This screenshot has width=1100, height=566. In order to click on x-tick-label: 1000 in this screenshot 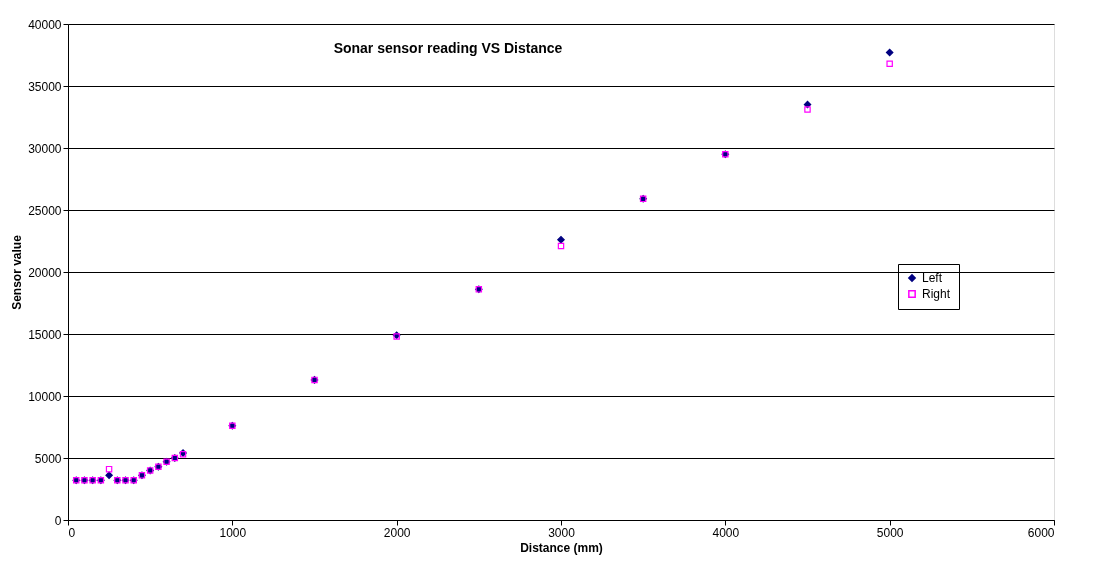, I will do `click(233, 532)`.